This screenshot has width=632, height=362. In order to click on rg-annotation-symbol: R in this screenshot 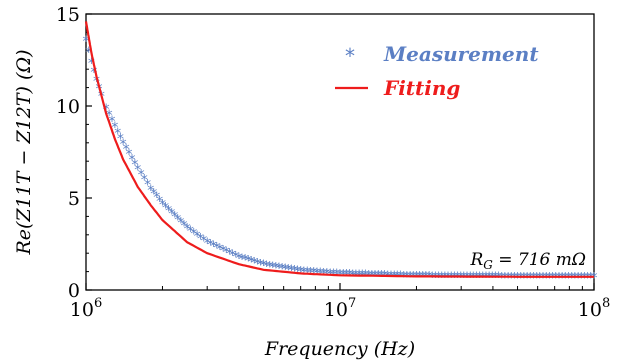, I will do `click(476, 260)`.